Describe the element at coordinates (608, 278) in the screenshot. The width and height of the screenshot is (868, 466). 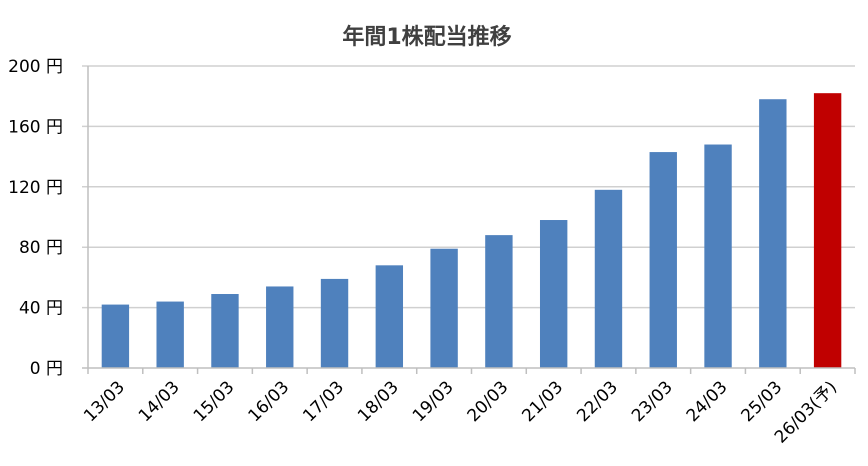
I see `bar-22/03` at that location.